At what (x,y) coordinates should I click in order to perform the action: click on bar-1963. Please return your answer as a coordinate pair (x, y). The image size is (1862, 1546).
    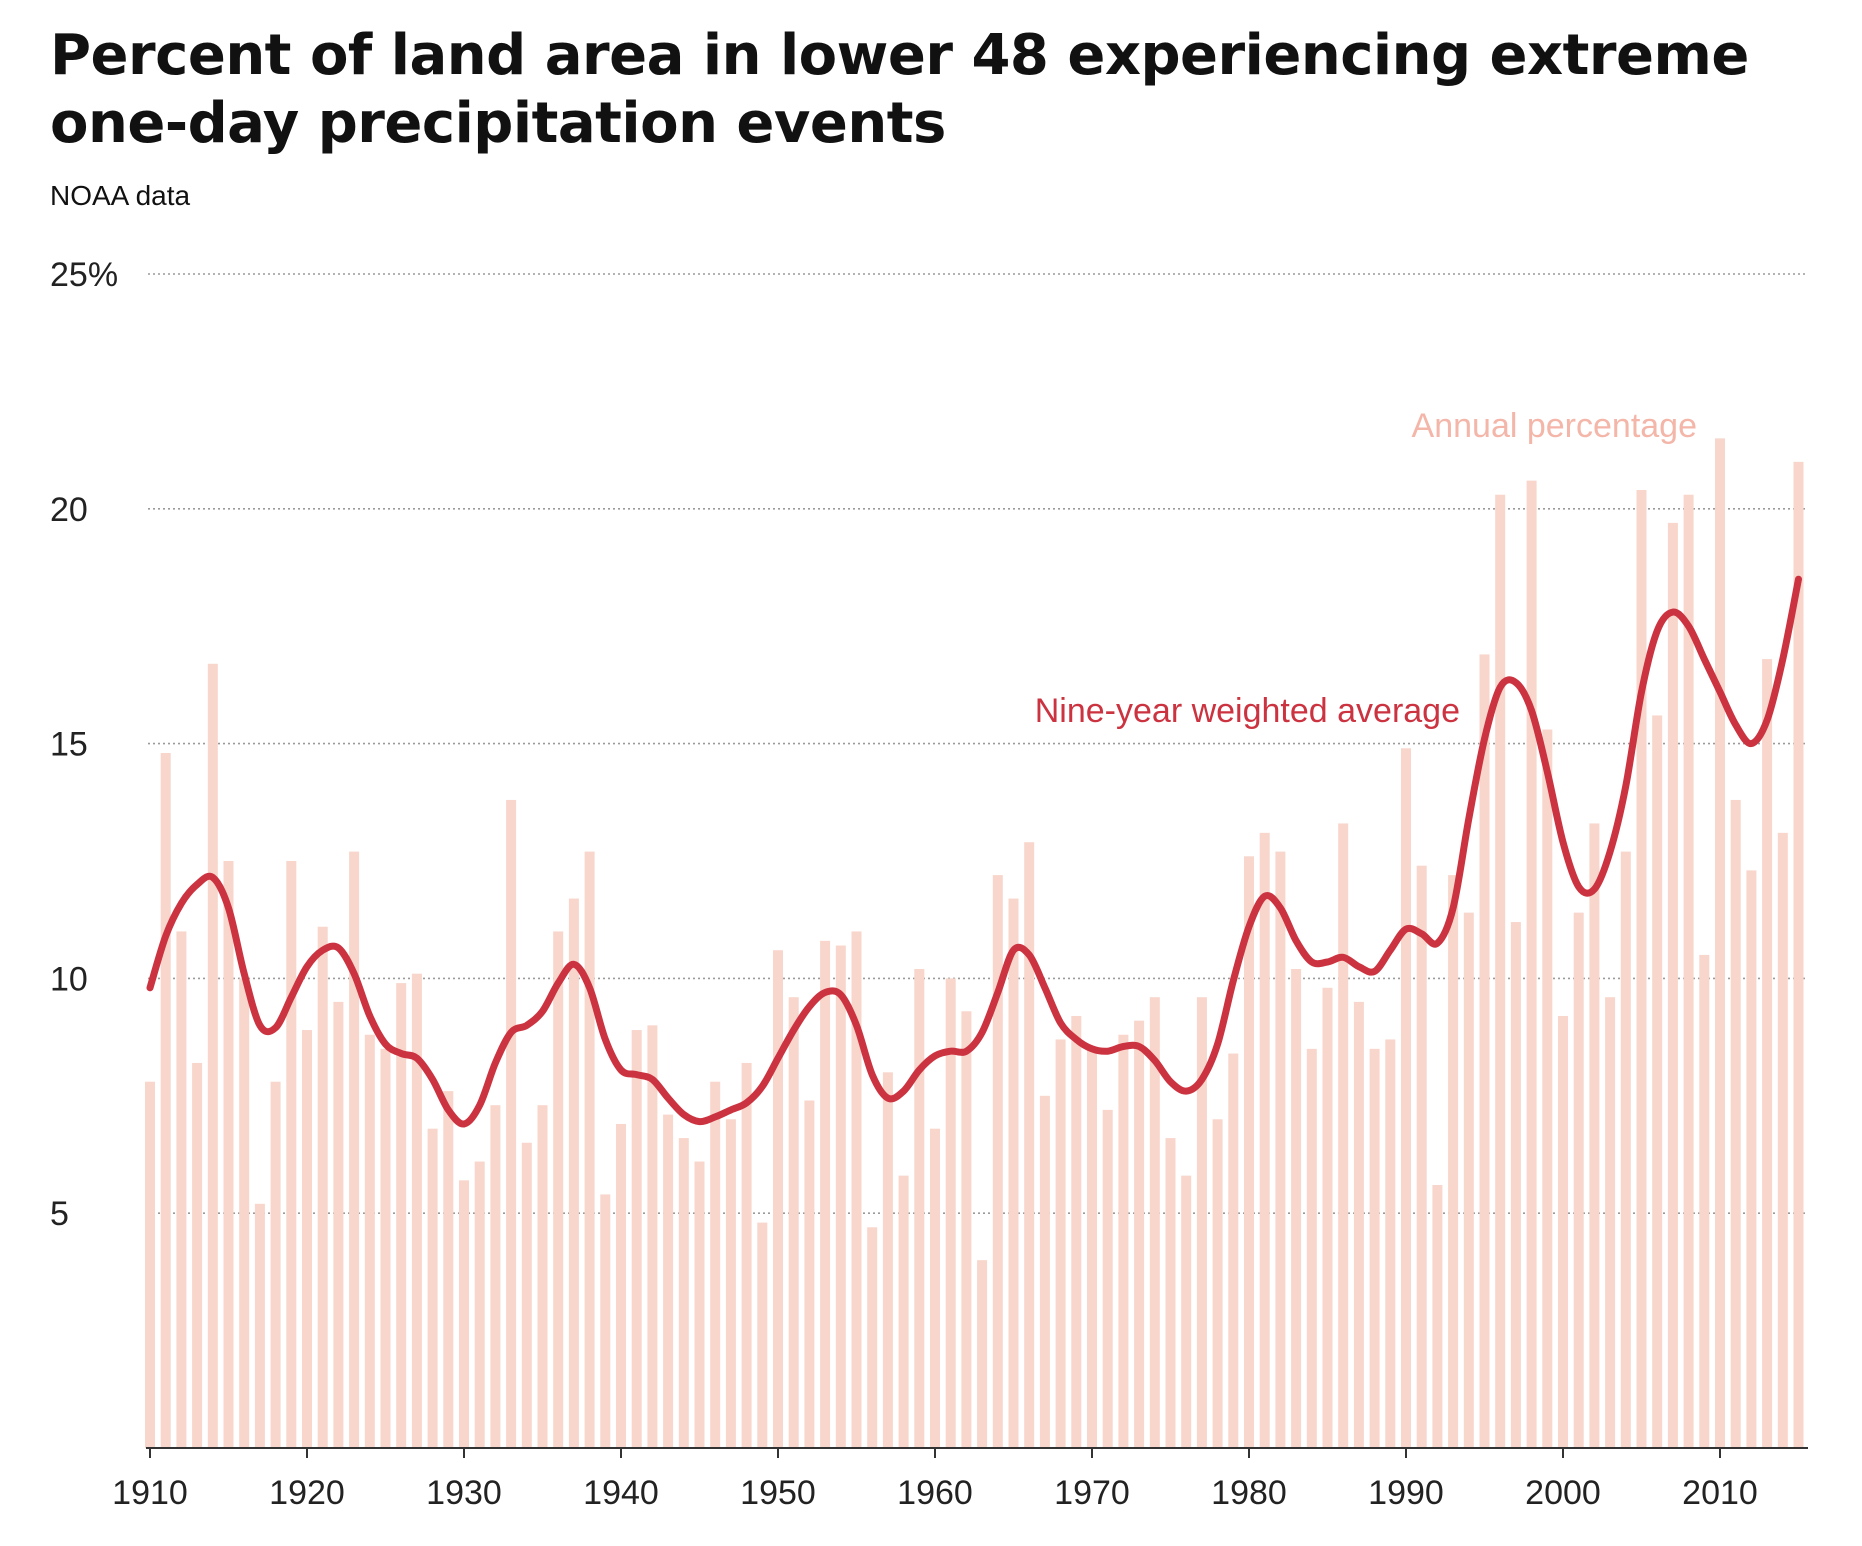
    Looking at the image, I should click on (982, 1354).